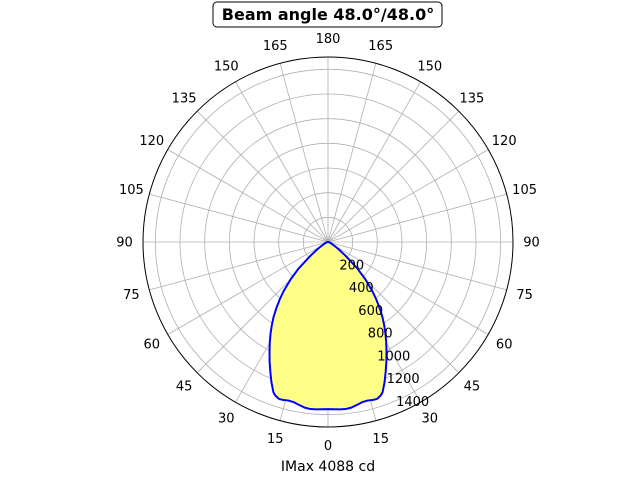 The height and width of the screenshot is (480, 640). I want to click on radial-tick-label: 600, so click(370, 311).